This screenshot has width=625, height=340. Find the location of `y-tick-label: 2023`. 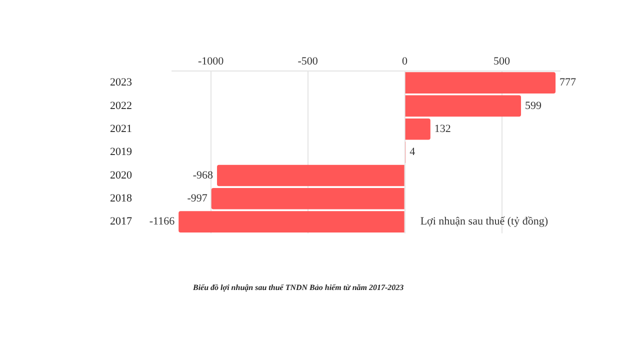

y-tick-label: 2023 is located at coordinates (121, 82).